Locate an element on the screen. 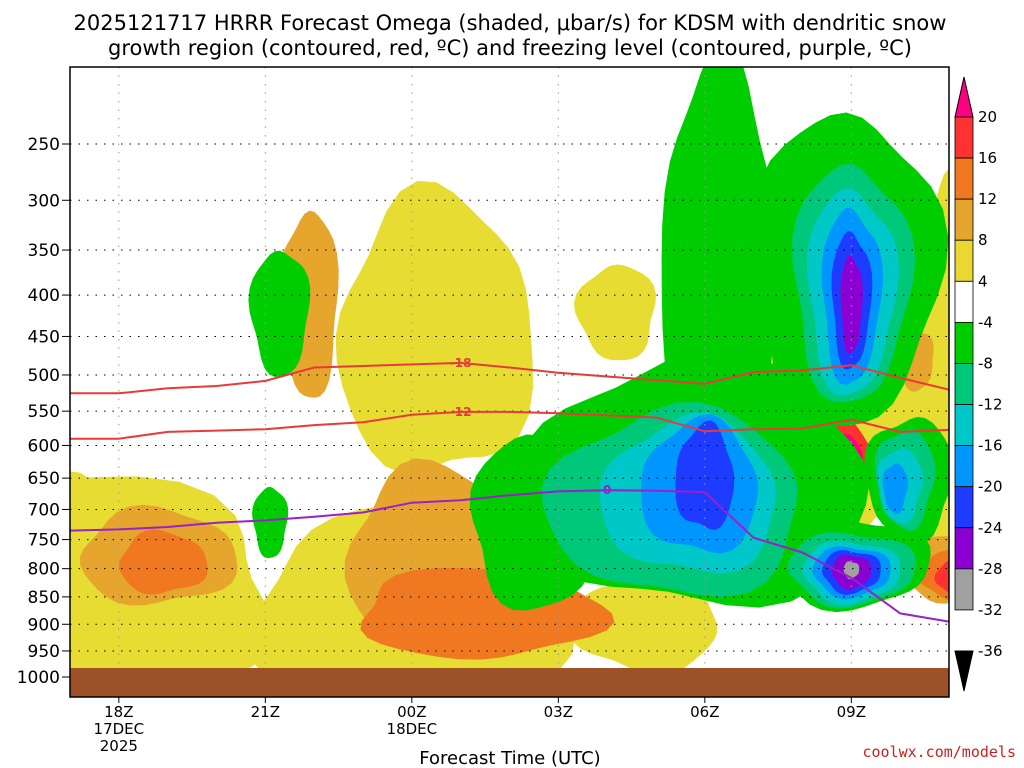  colorbar-label-8: -16 is located at coordinates (990, 446).